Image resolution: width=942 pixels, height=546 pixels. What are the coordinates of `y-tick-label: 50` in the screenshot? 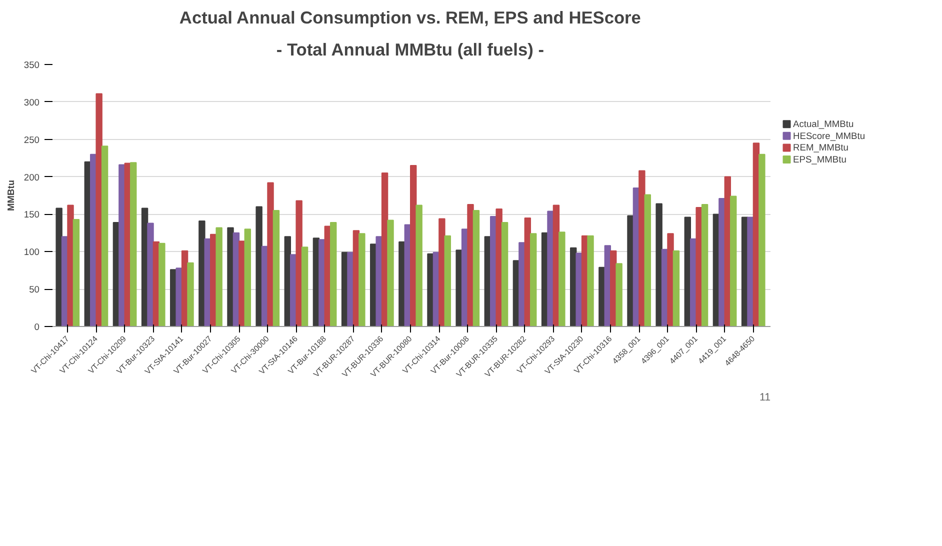 It's located at (34, 289).